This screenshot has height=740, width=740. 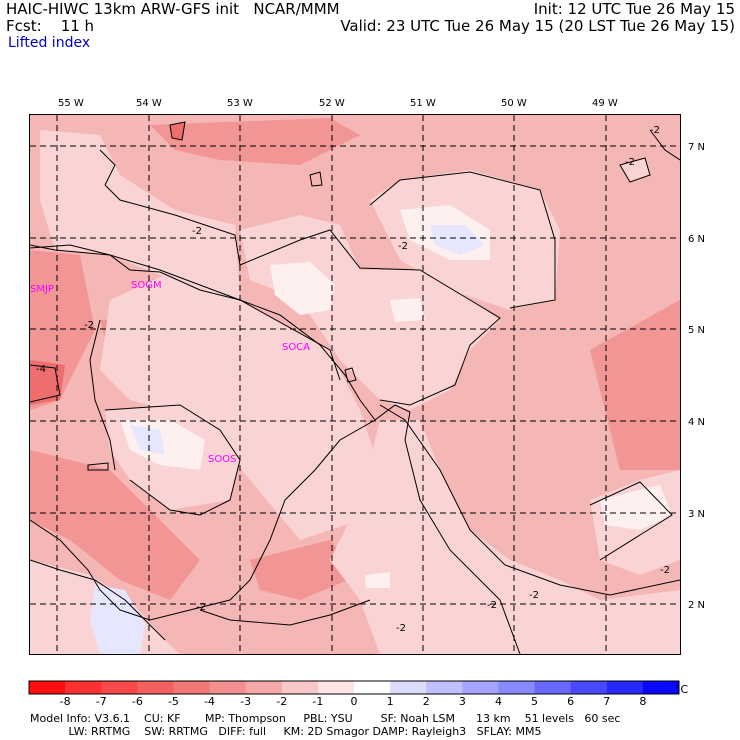 I want to click on station-label: SOCA, so click(x=296, y=347).